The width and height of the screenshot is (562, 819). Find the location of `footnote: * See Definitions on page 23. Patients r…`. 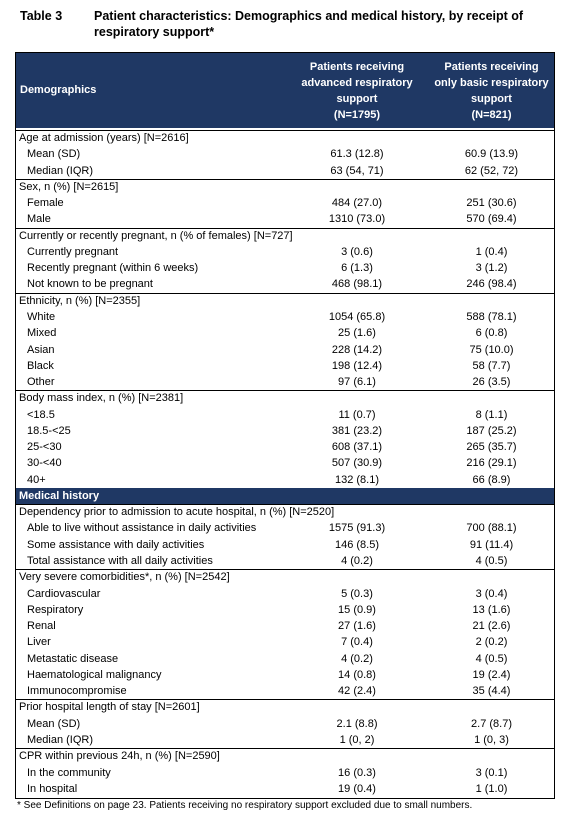

footnote: * See Definitions on page 23. Patients r… is located at coordinates (245, 806).